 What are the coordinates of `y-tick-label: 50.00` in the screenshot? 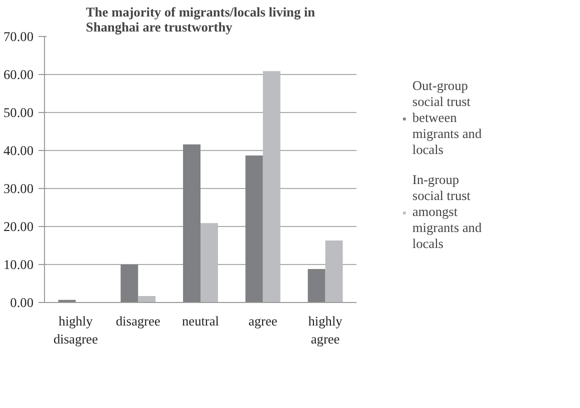 It's located at (19, 112).